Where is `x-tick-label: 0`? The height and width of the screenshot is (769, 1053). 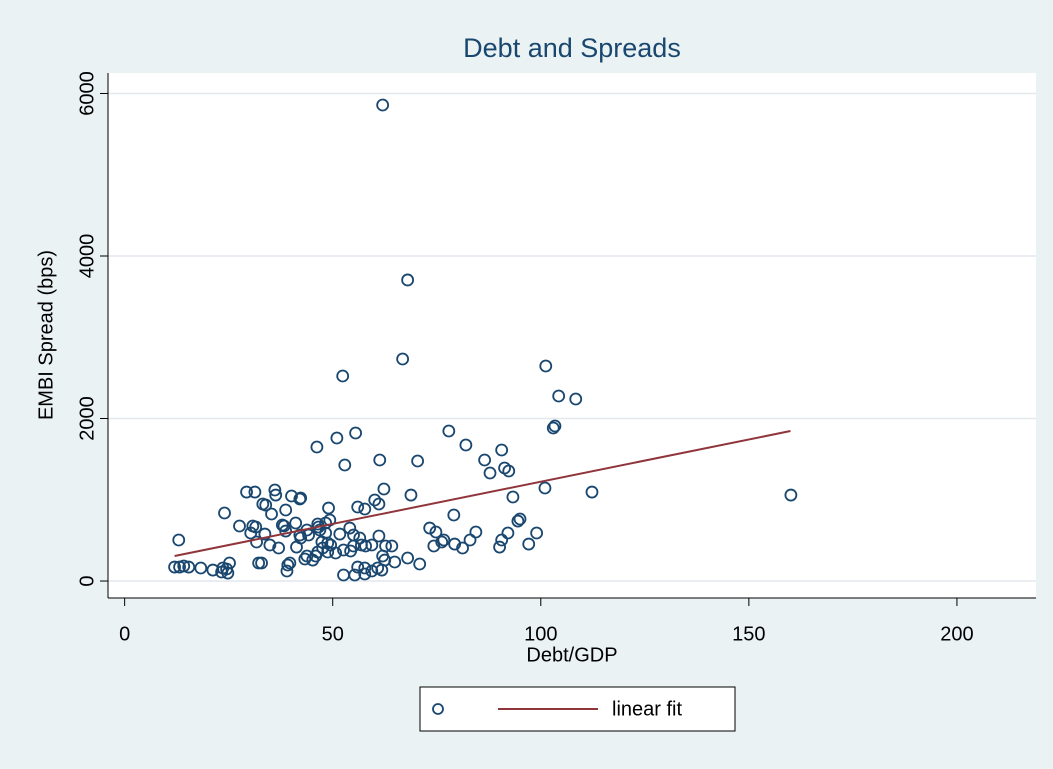
x-tick-label: 0 is located at coordinates (124, 634).